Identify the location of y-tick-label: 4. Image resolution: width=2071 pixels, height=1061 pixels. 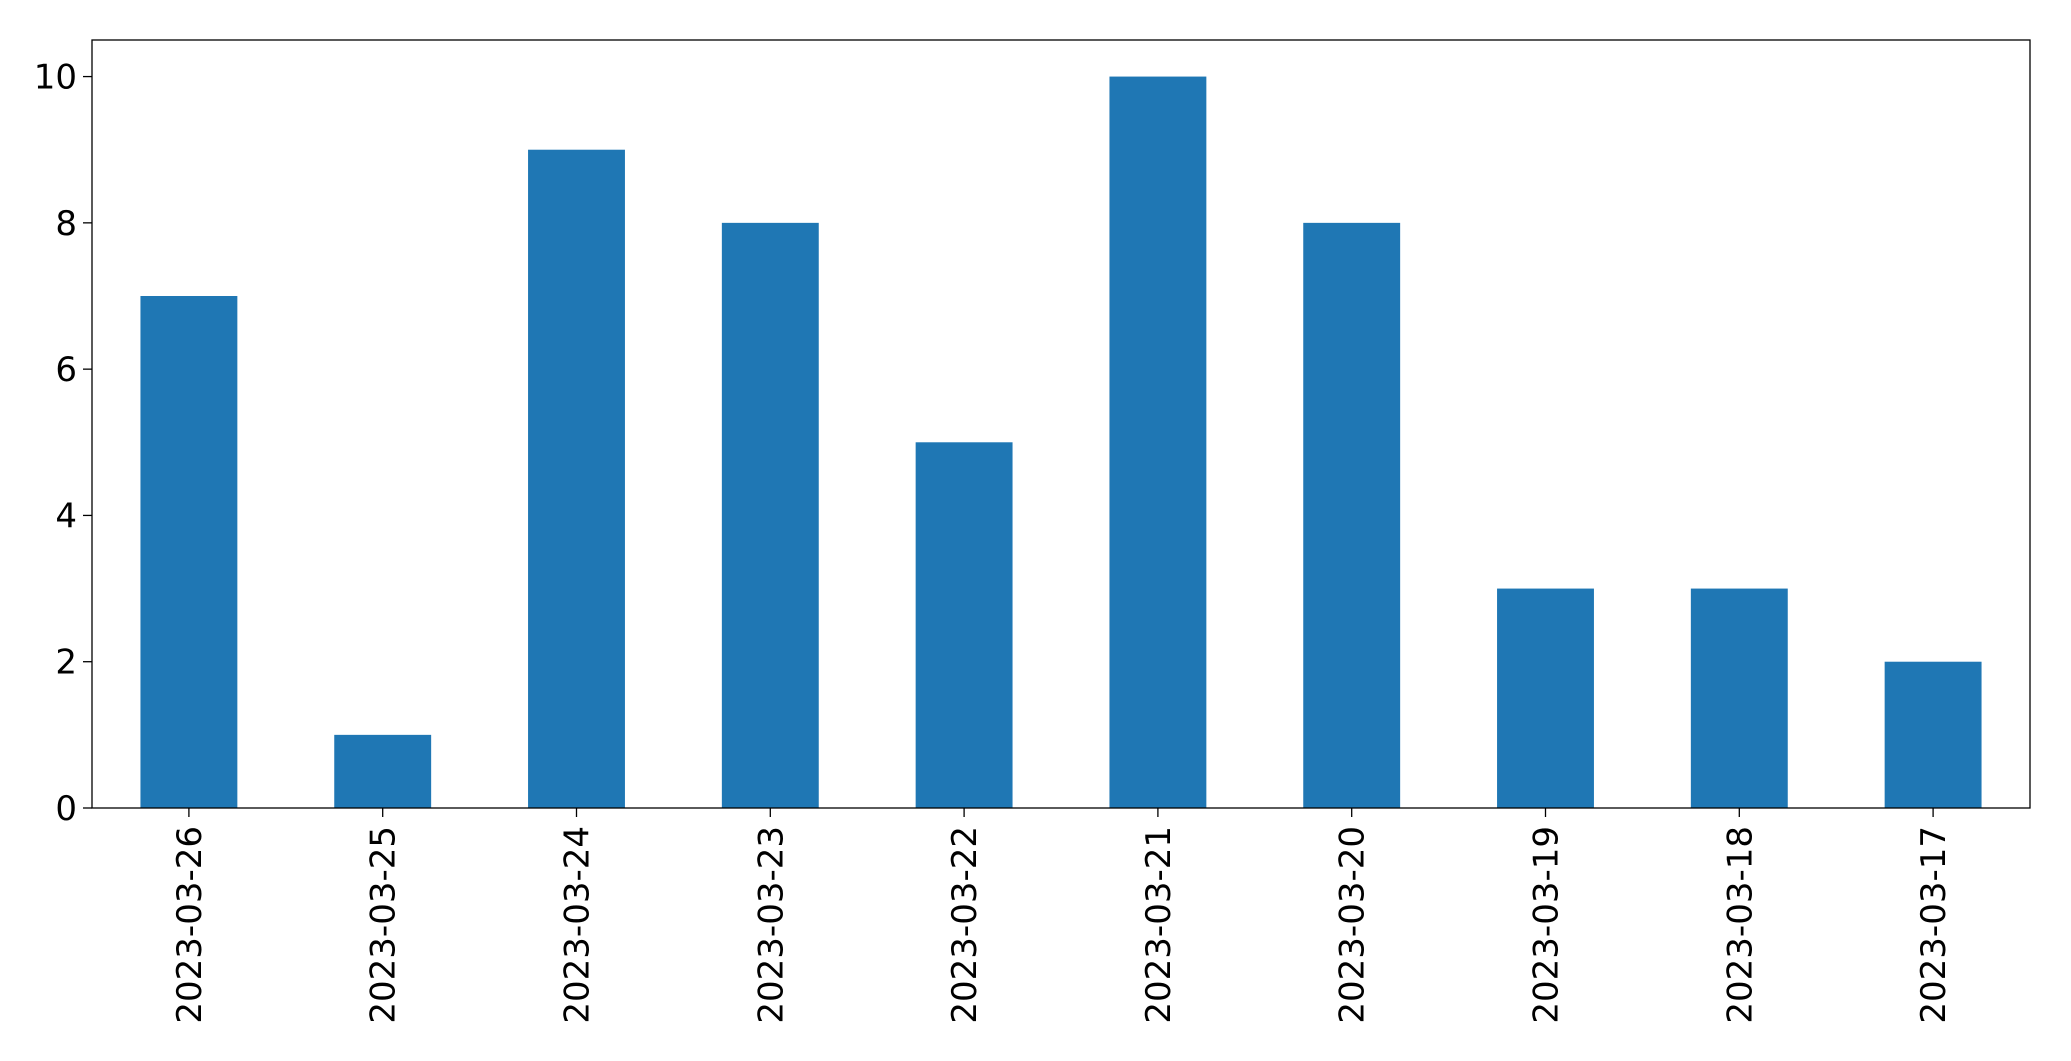
(66, 516).